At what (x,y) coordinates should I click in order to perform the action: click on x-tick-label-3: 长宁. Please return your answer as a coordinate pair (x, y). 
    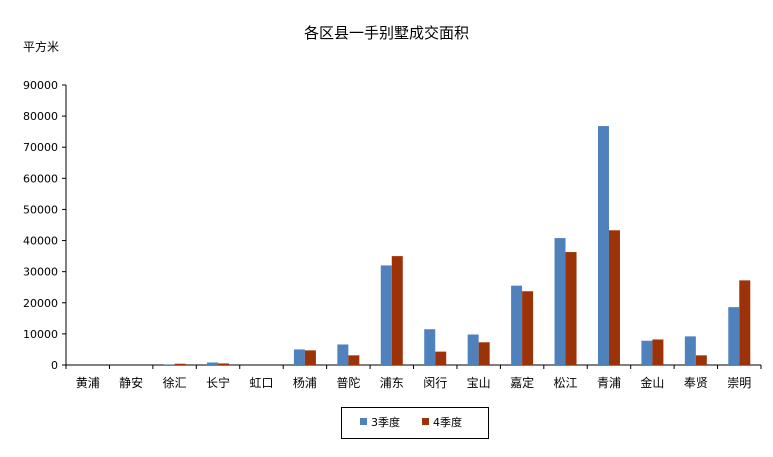
    Looking at the image, I should click on (218, 382).